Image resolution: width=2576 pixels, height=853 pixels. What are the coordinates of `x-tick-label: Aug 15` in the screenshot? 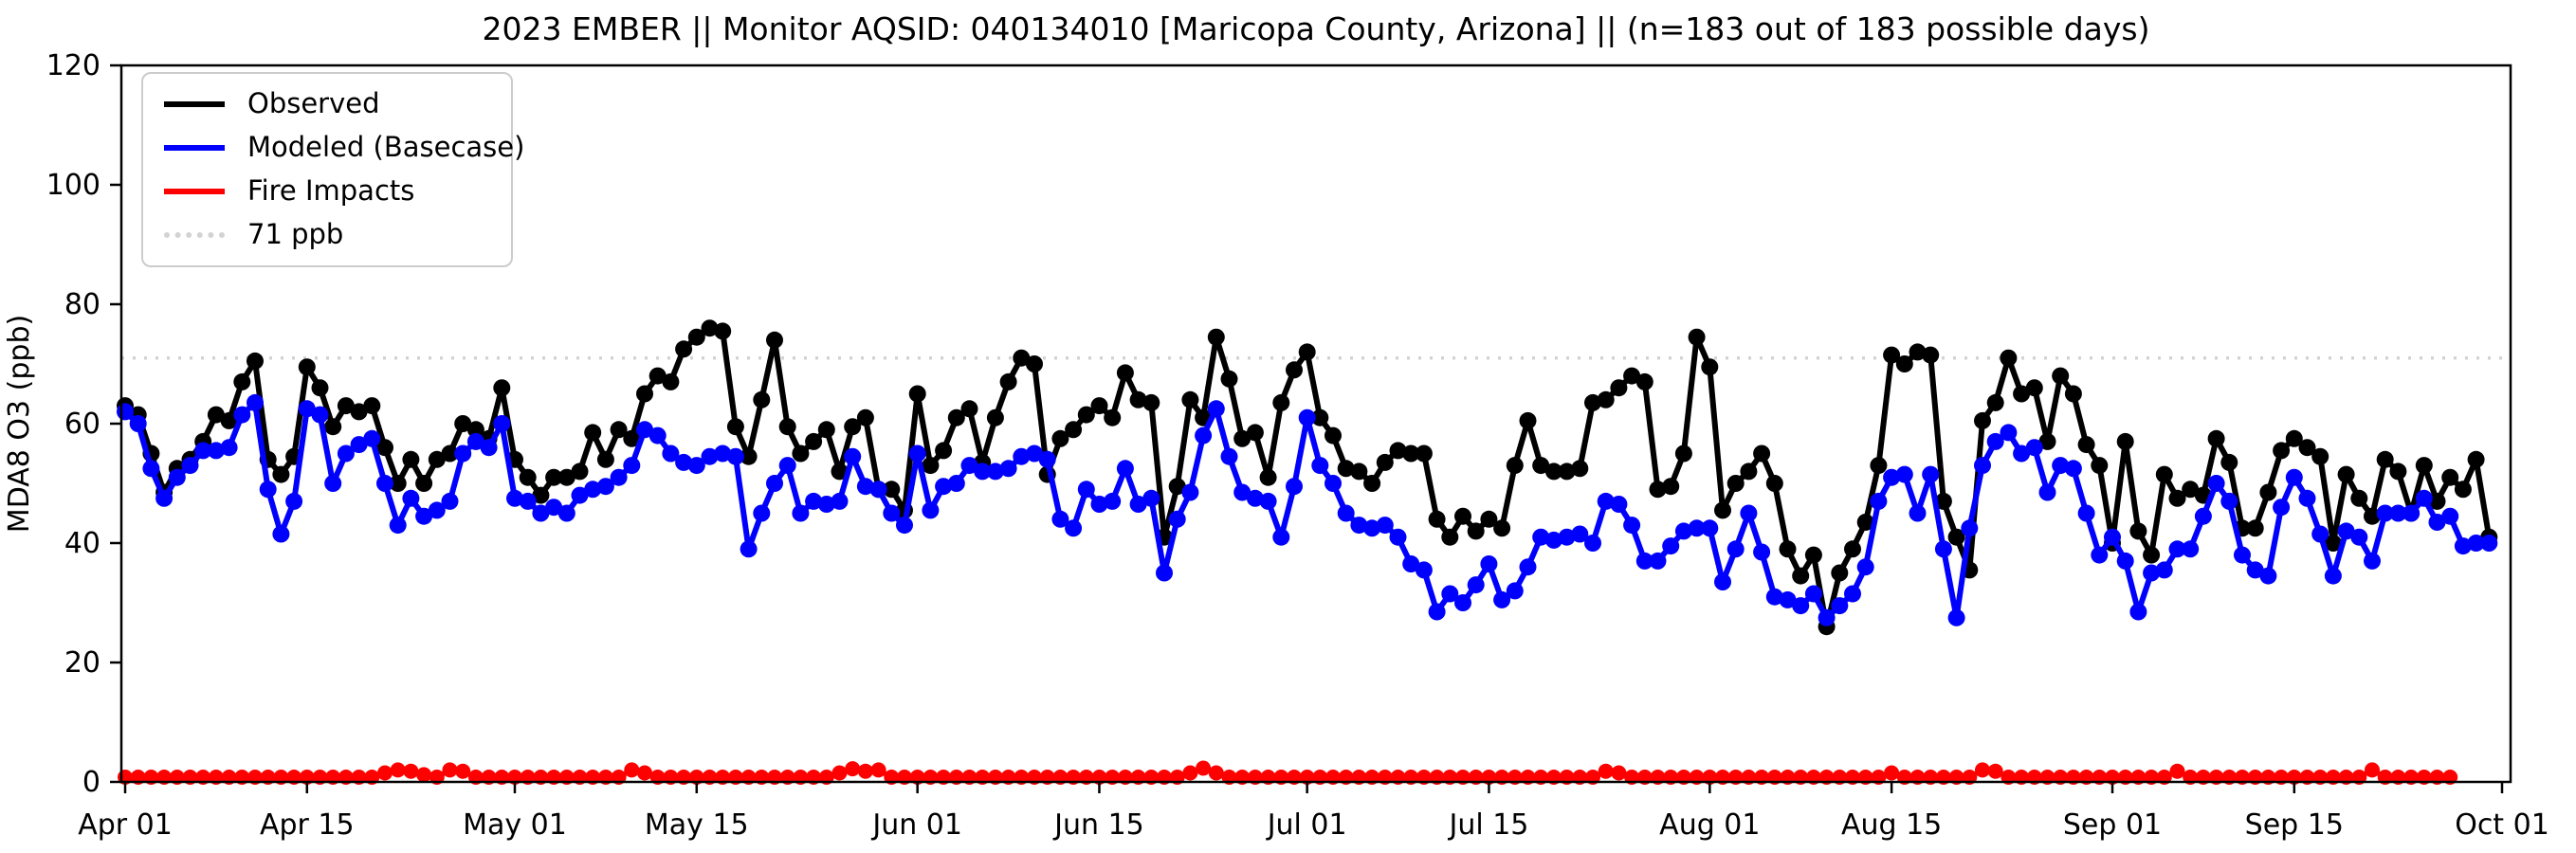 It's located at (1891, 825).